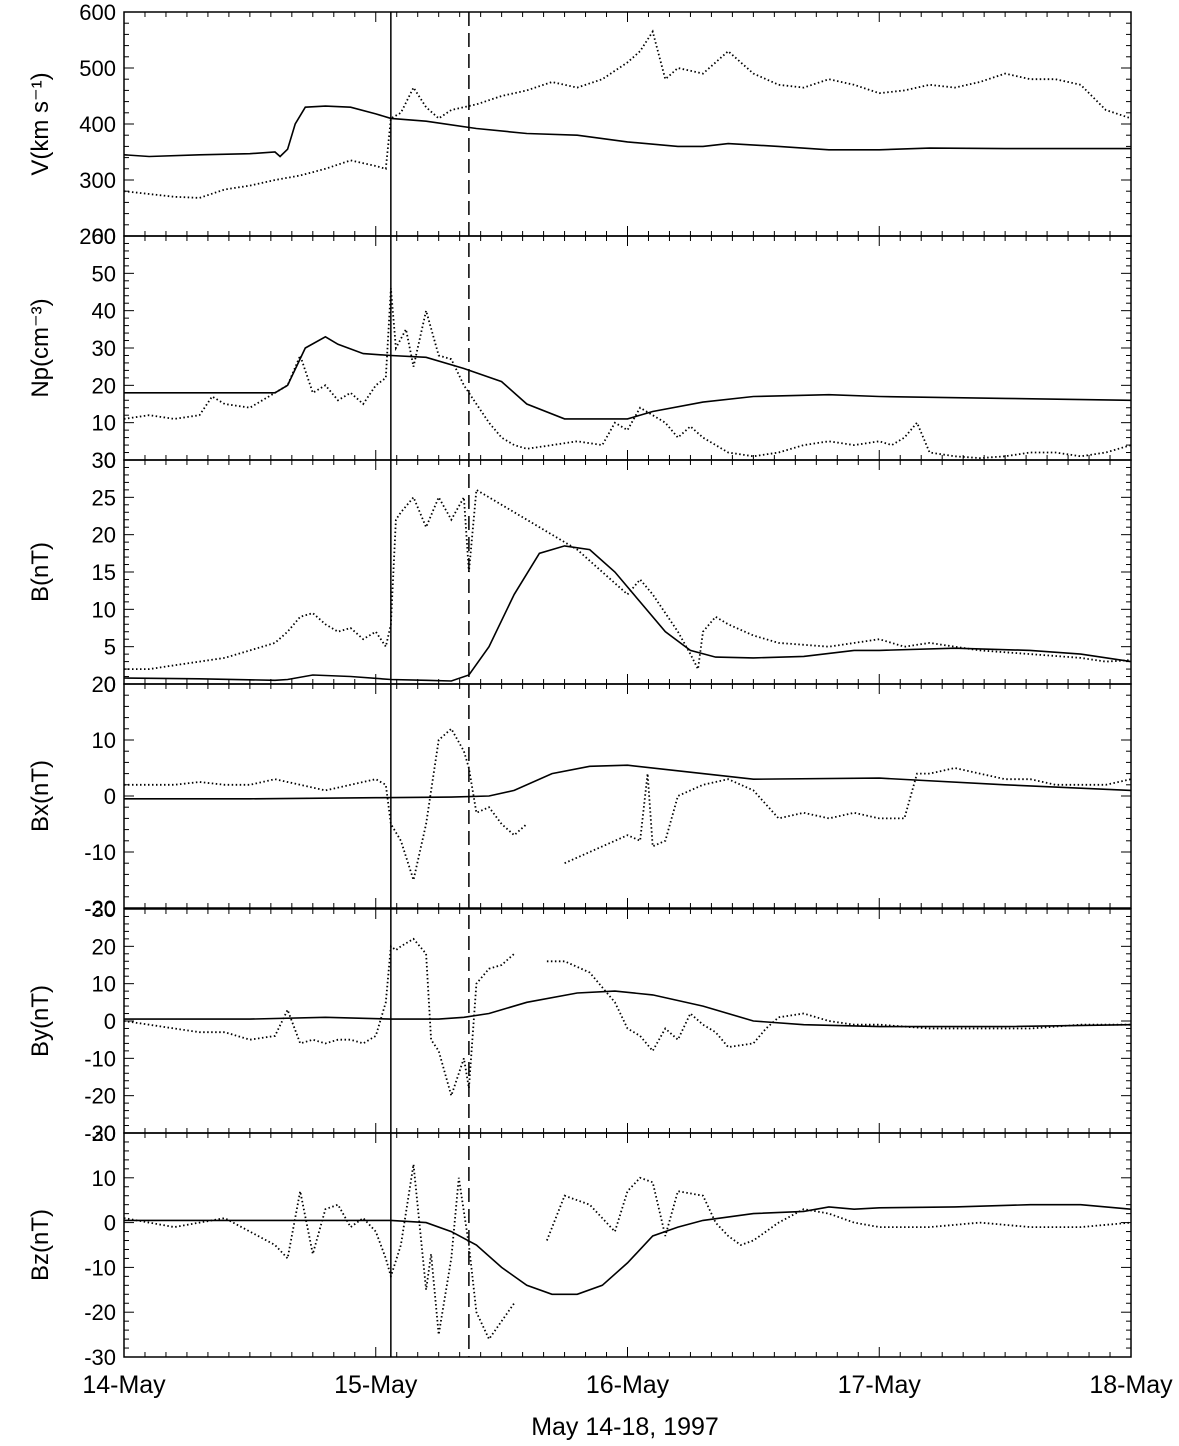 Image resolution: width=1179 pixels, height=1446 pixels. What do you see at coordinates (97, 124) in the screenshot?
I see `y-tick-label: 400` at bounding box center [97, 124].